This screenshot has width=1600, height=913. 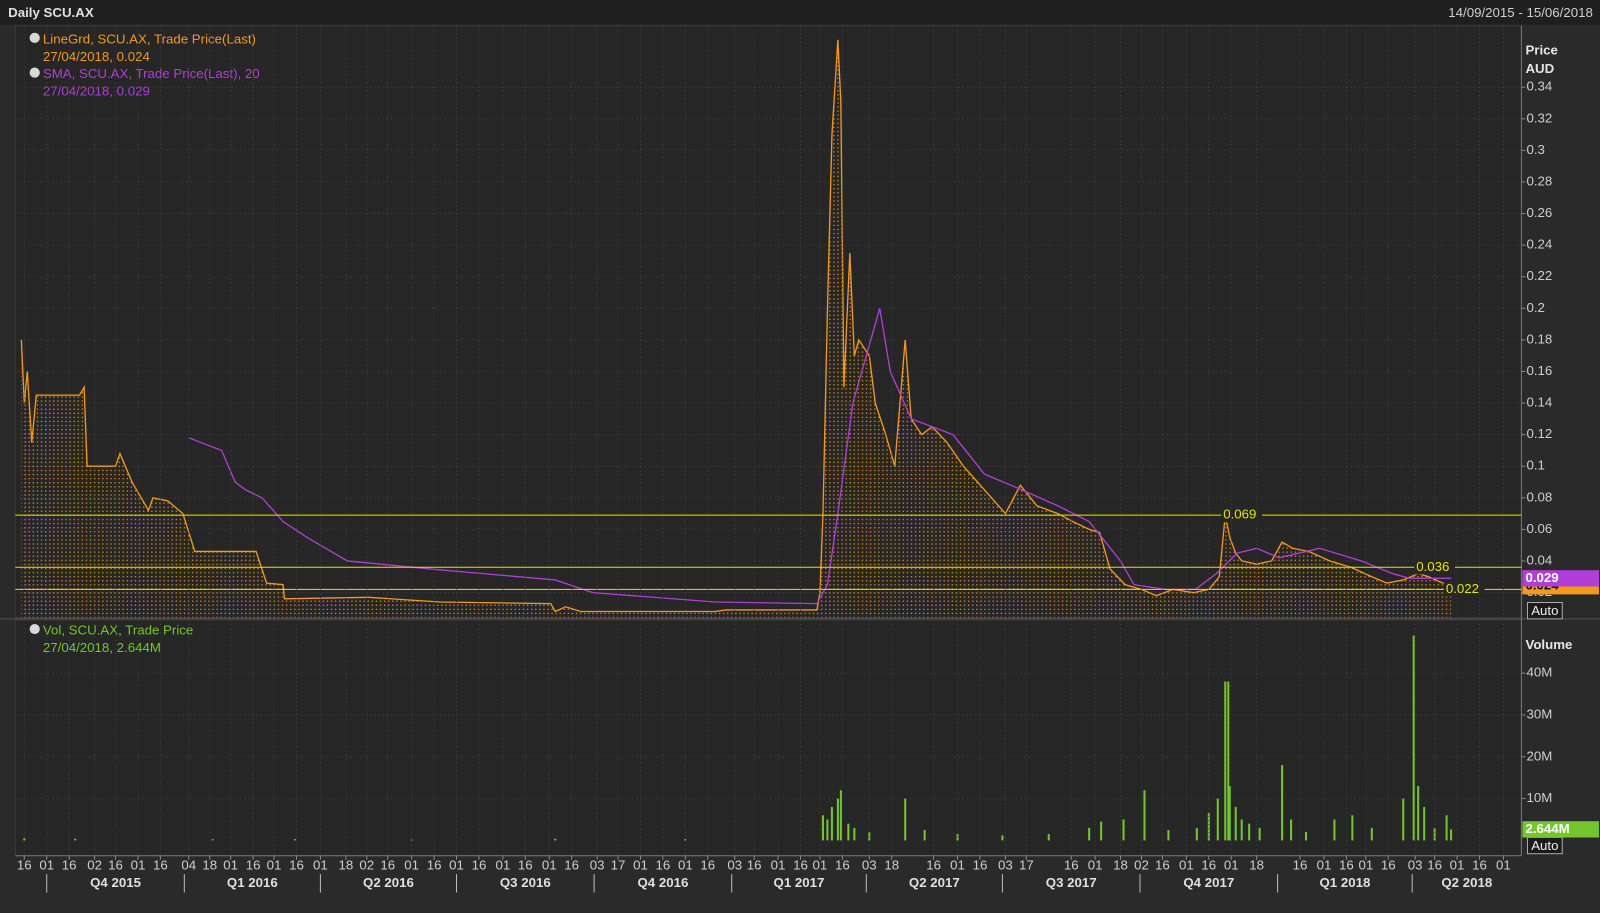 I want to click on price-axis-unit: AUD, so click(x=1539, y=68).